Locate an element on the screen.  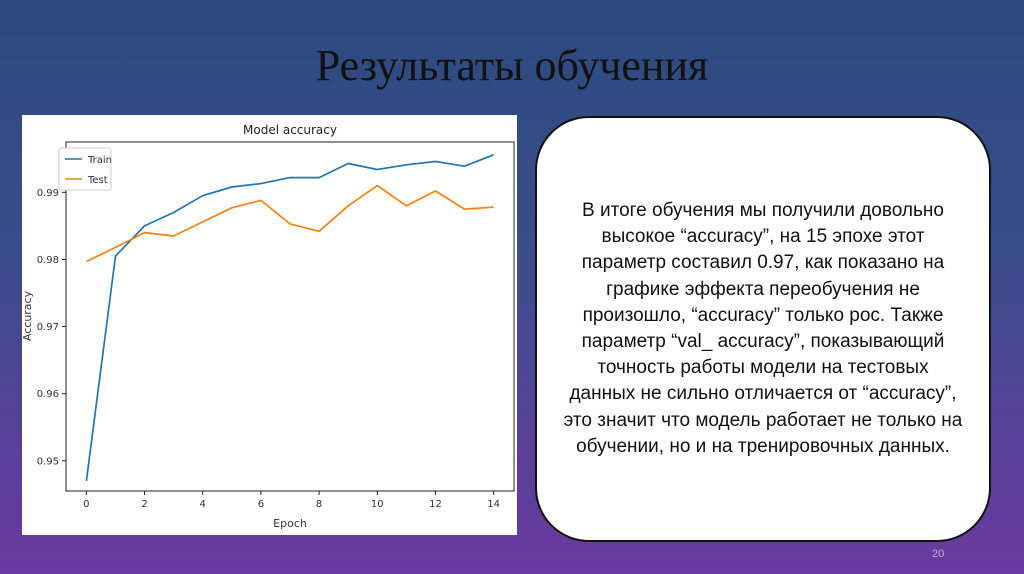
series-line-test is located at coordinates (290, 223).